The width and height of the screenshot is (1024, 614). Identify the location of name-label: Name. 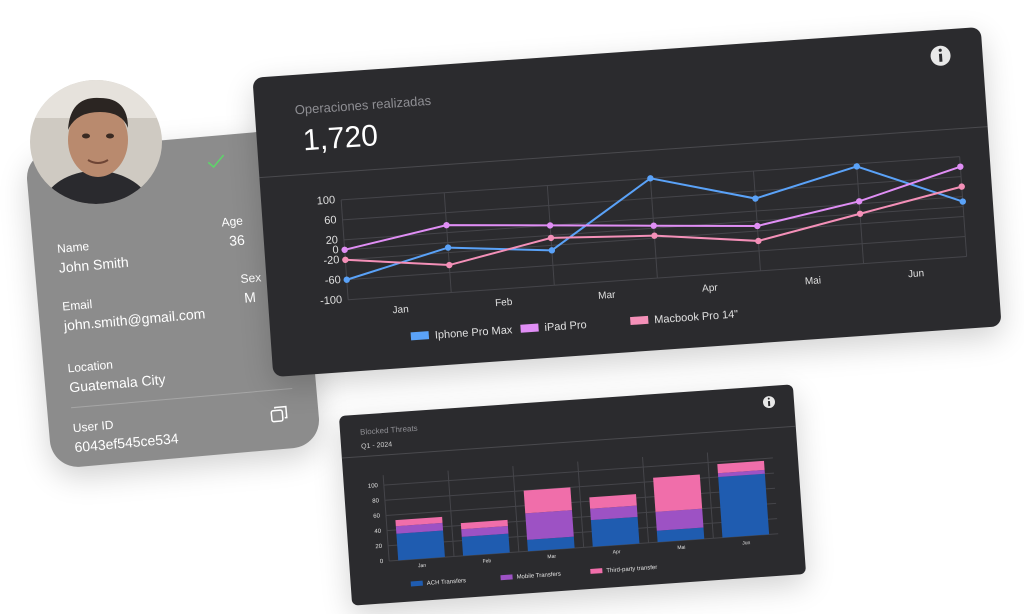
(73, 247).